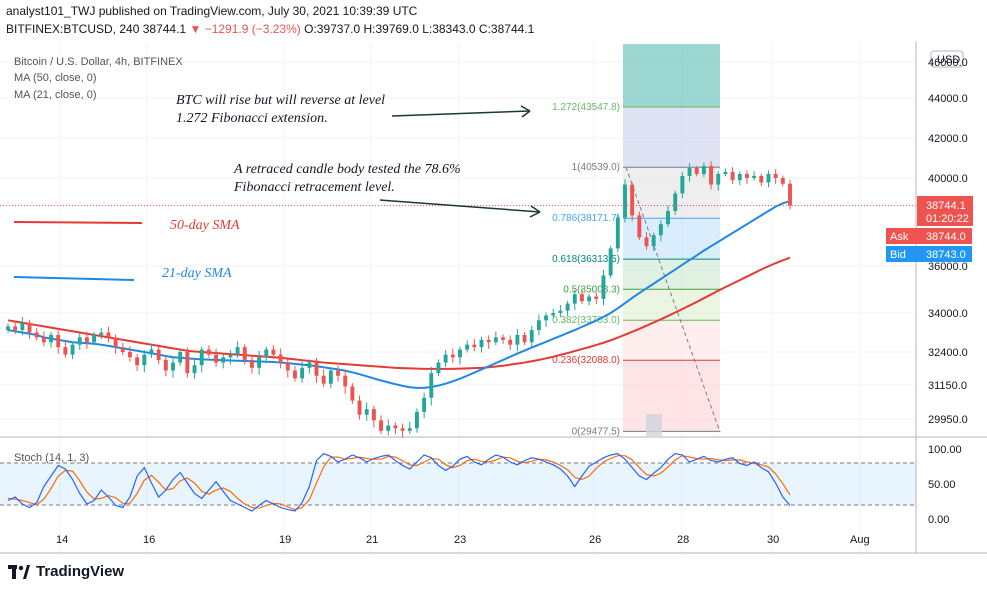 The image size is (987, 590). I want to click on bid-tag, so click(929, 254).